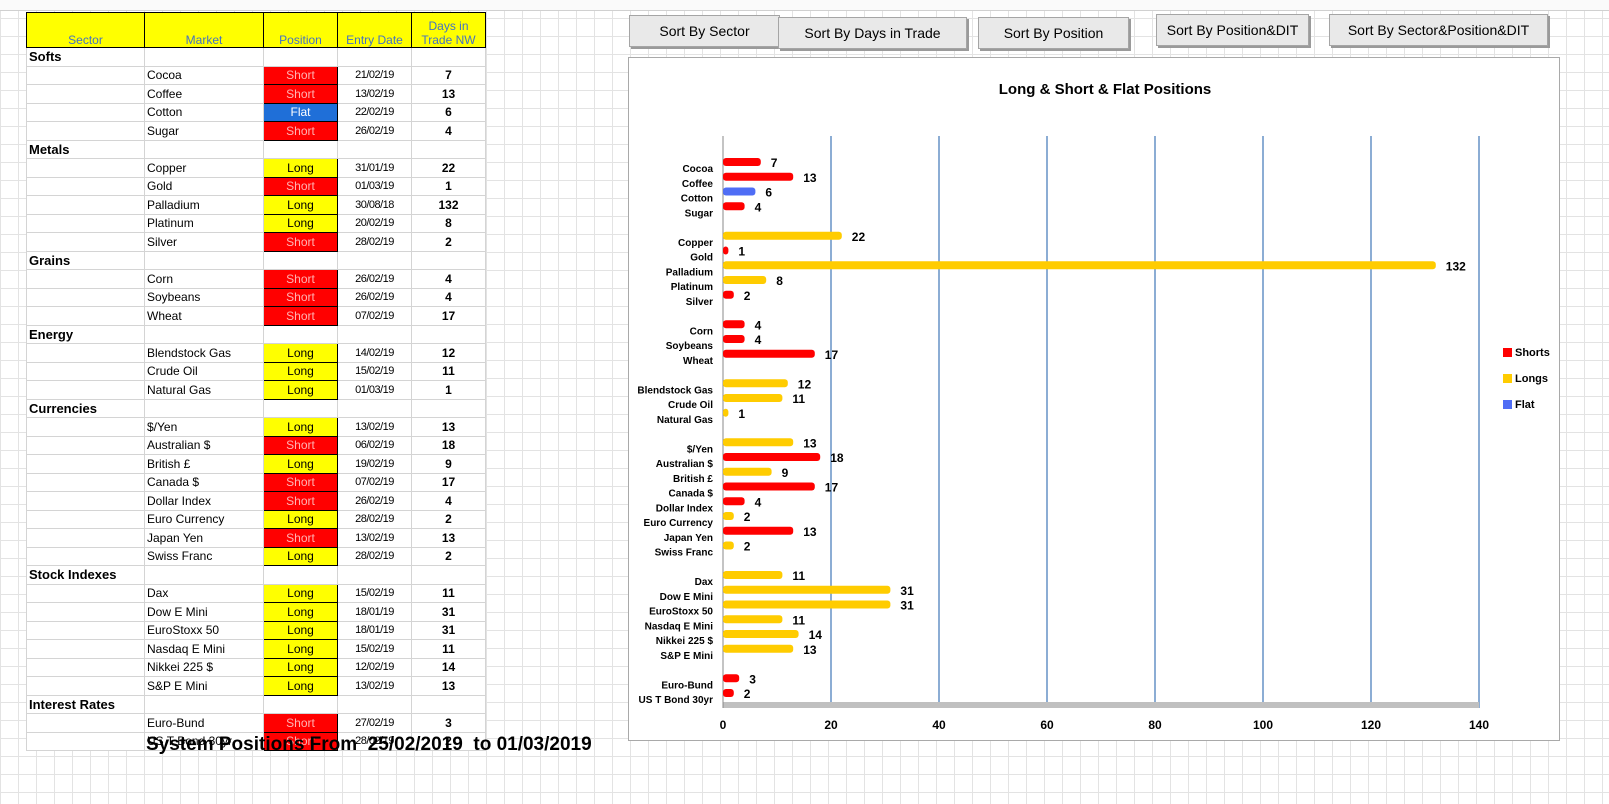  What do you see at coordinates (448, 353) in the screenshot?
I see `days-cell: 12` at bounding box center [448, 353].